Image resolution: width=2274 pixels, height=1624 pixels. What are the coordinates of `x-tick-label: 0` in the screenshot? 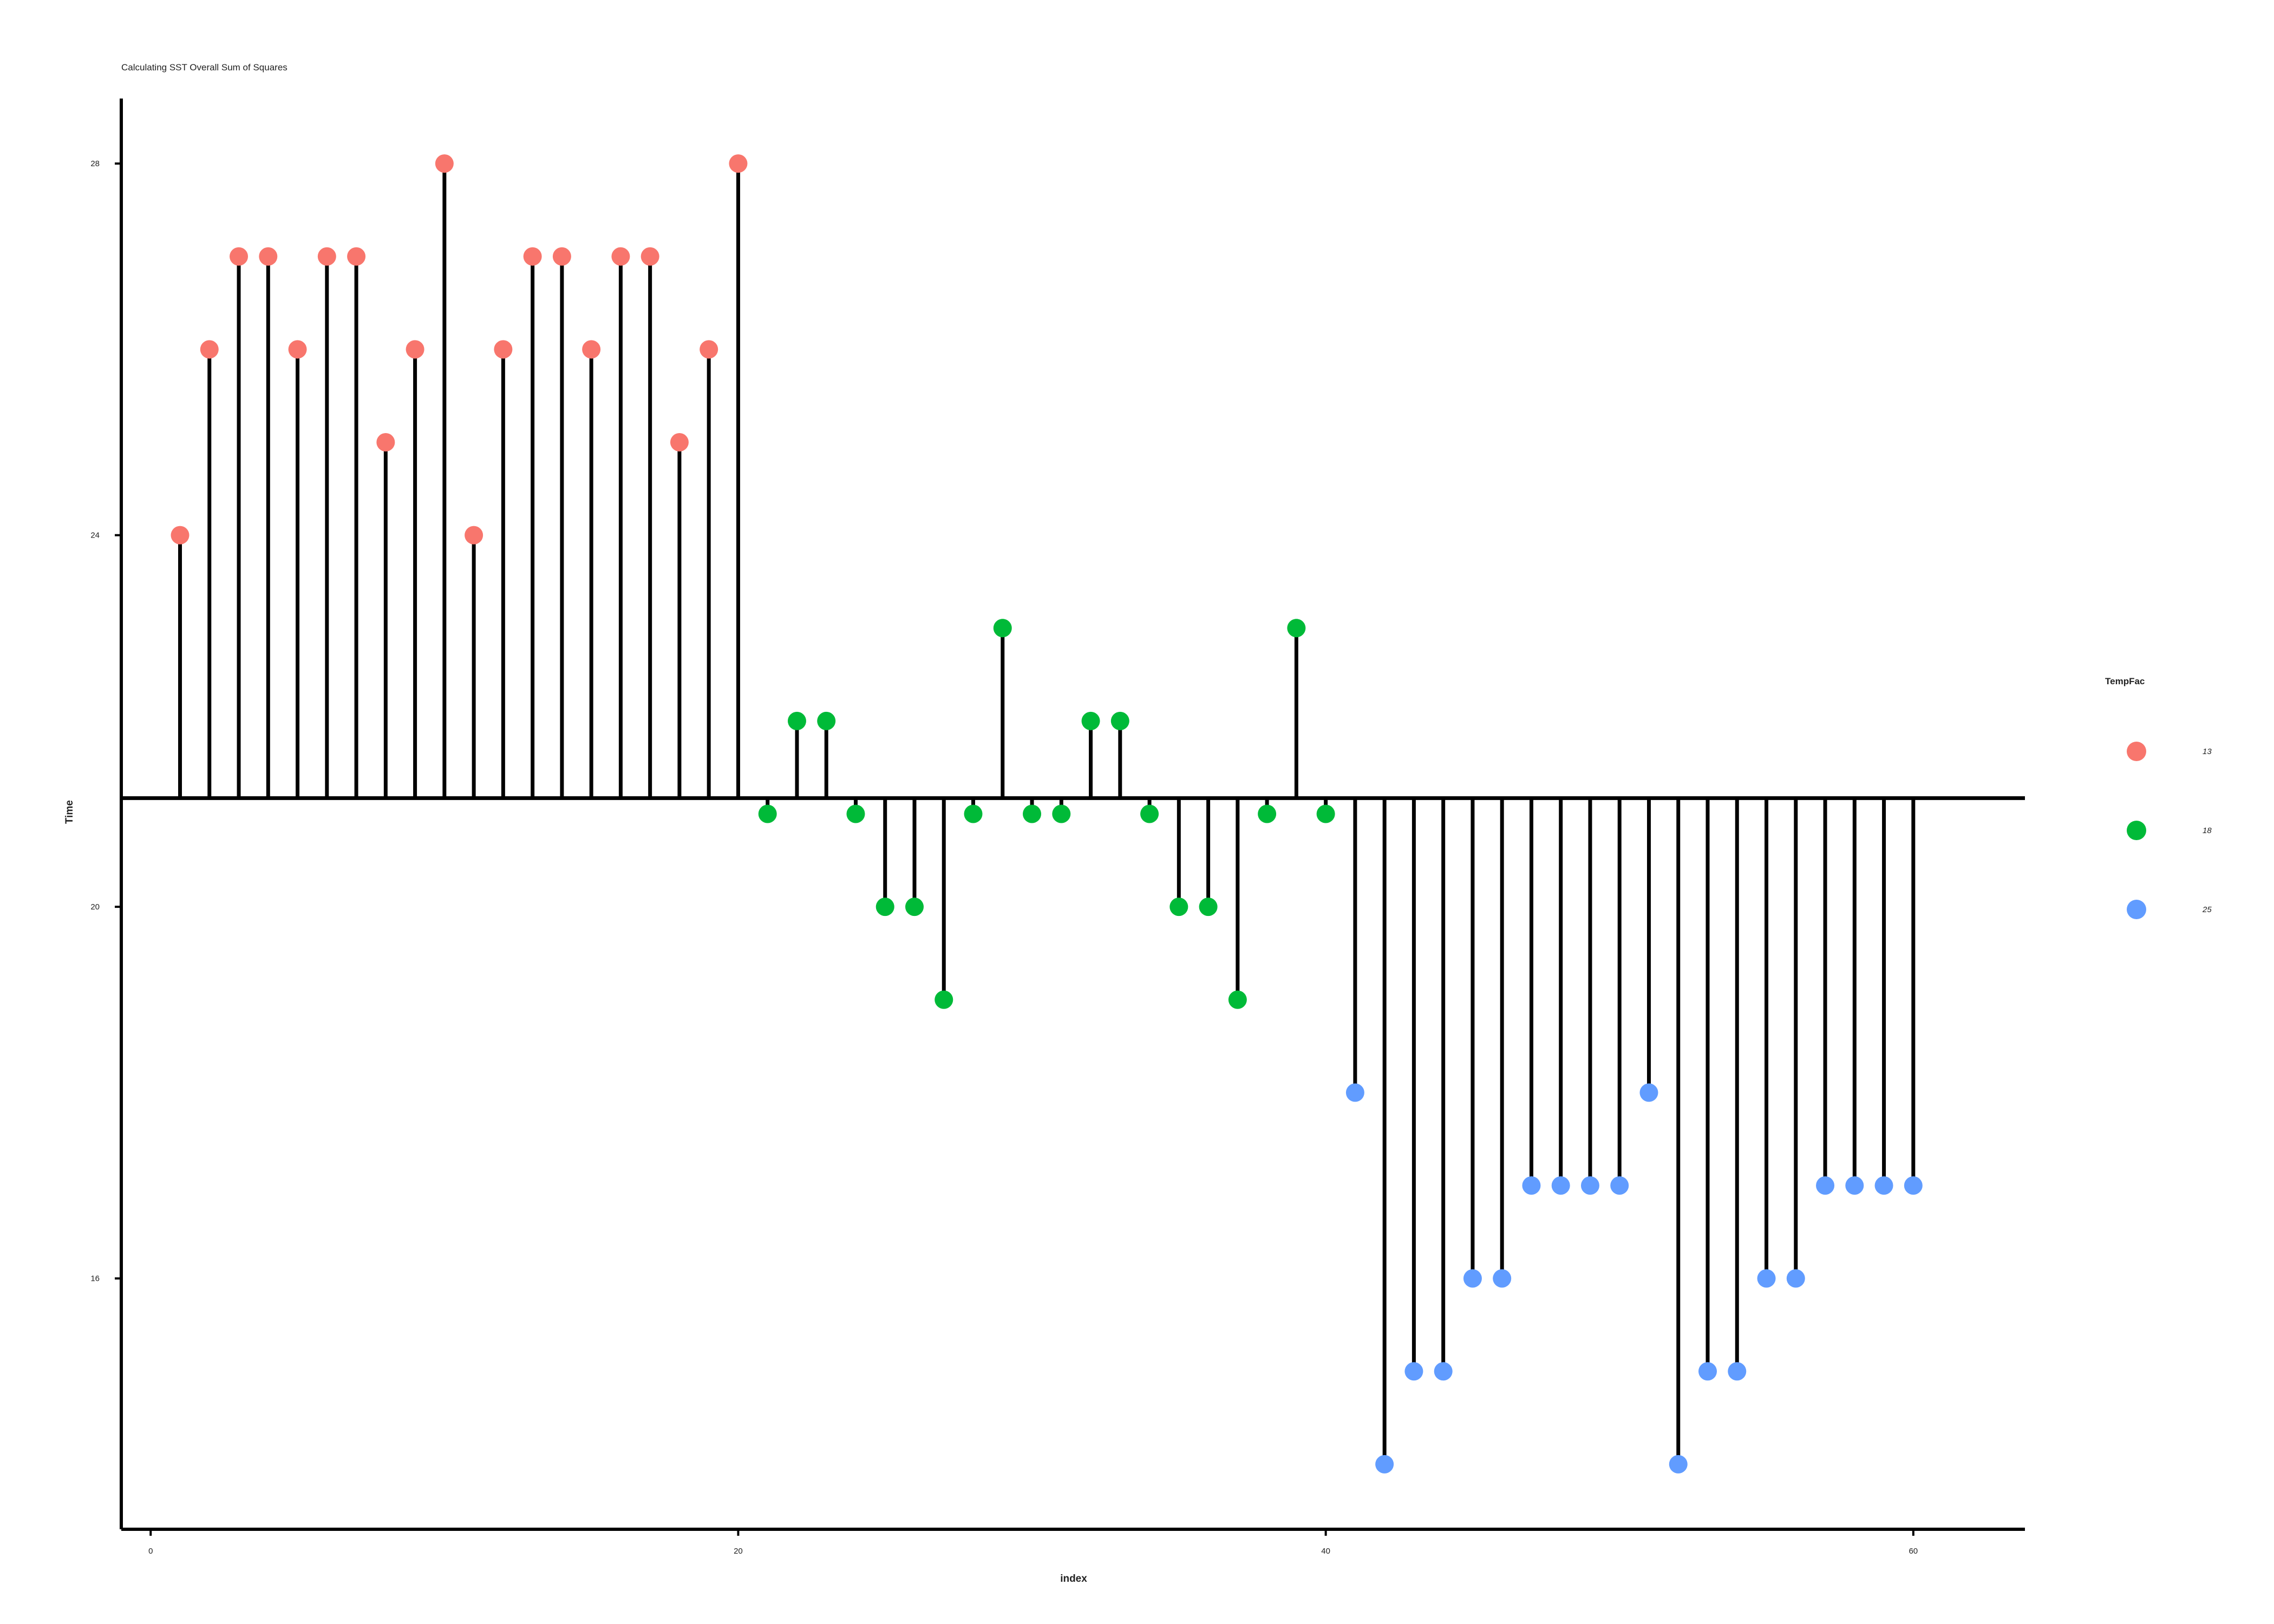 It's located at (150, 1552).